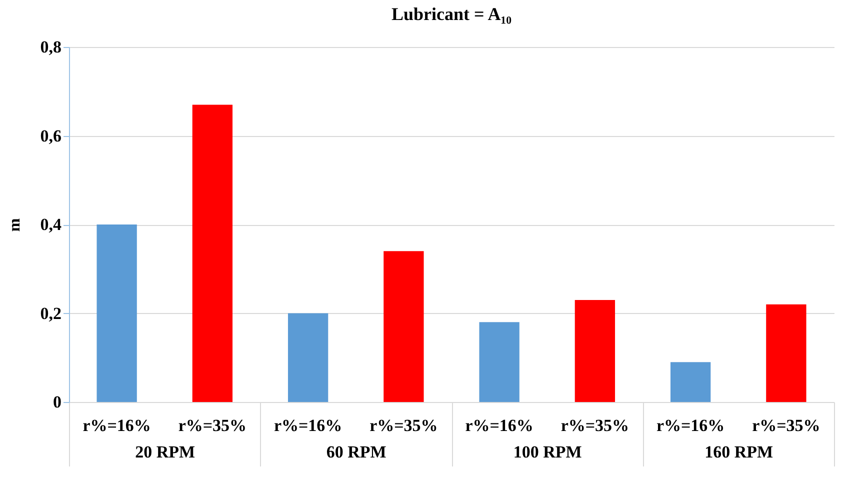 Image resolution: width=850 pixels, height=499 pixels. I want to click on x-tick-label: 100 RPM, so click(547, 452).